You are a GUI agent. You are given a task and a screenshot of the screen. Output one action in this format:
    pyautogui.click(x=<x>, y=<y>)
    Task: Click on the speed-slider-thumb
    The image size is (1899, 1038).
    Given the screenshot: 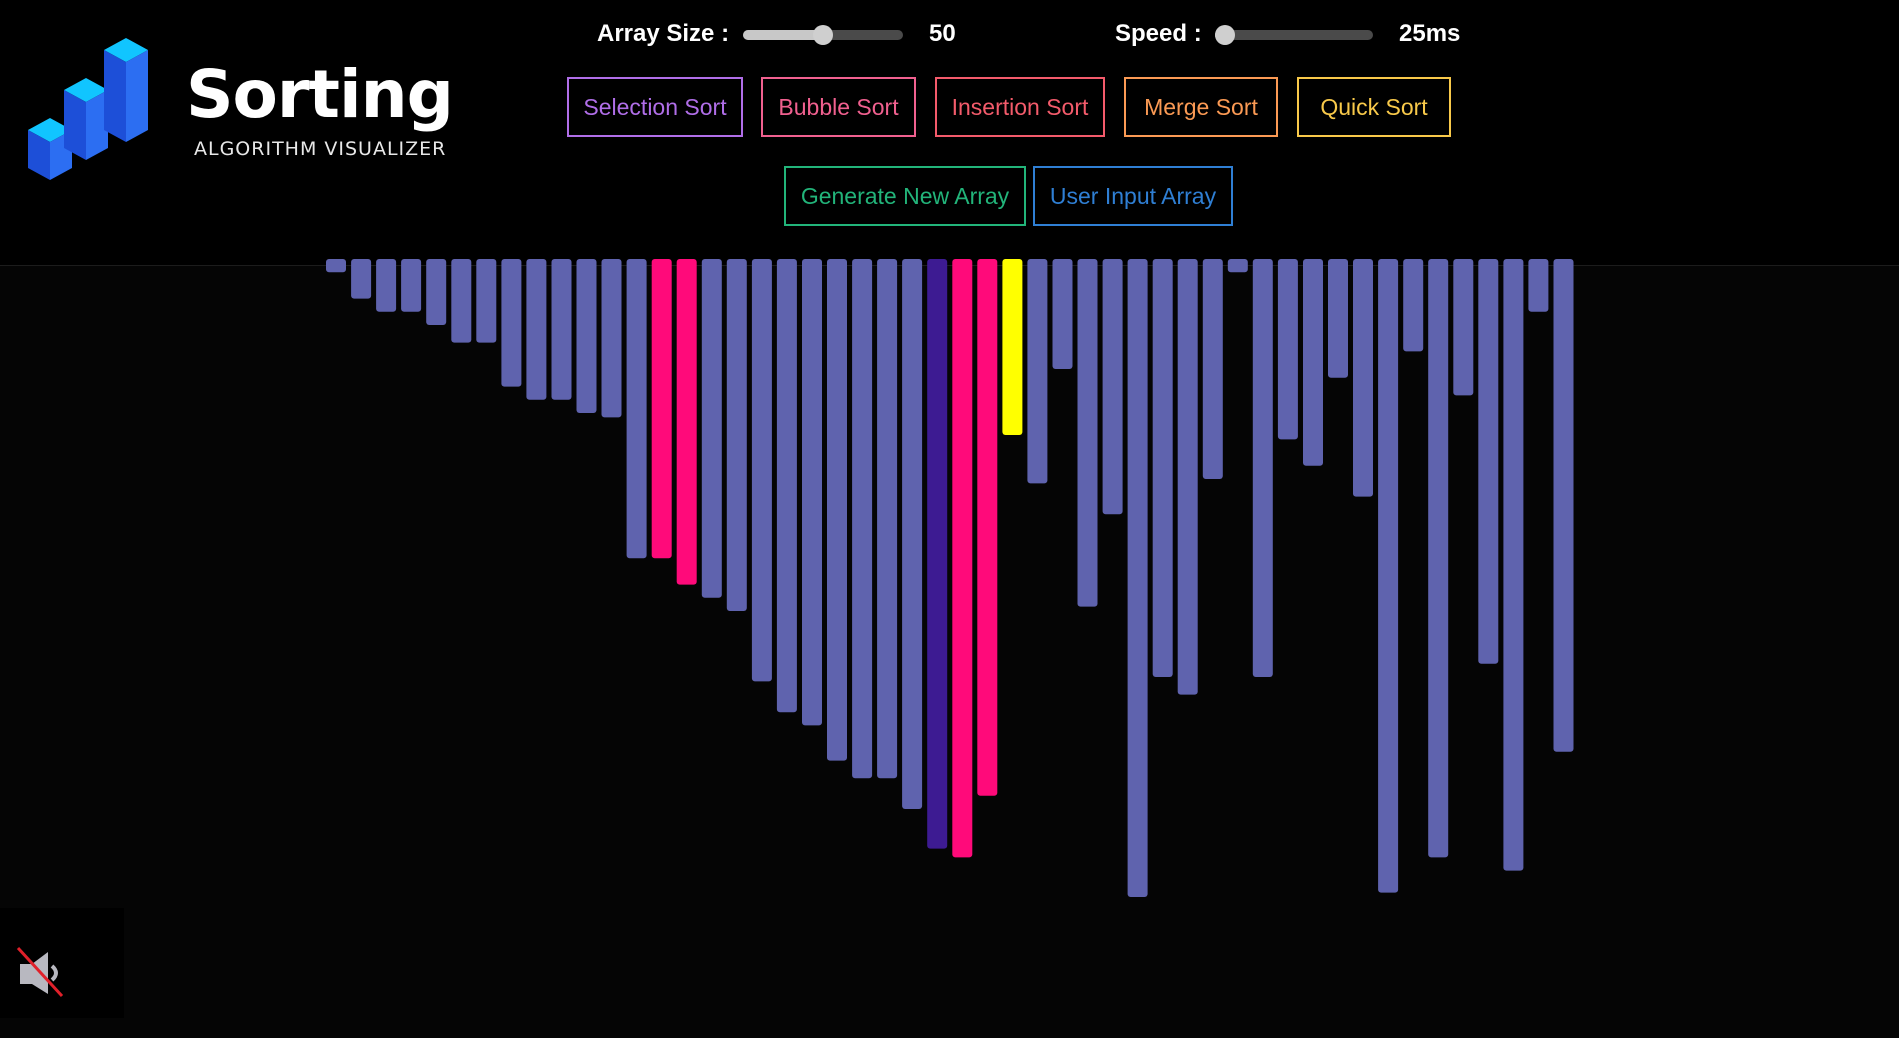 What is the action you would take?
    pyautogui.click(x=1225, y=35)
    